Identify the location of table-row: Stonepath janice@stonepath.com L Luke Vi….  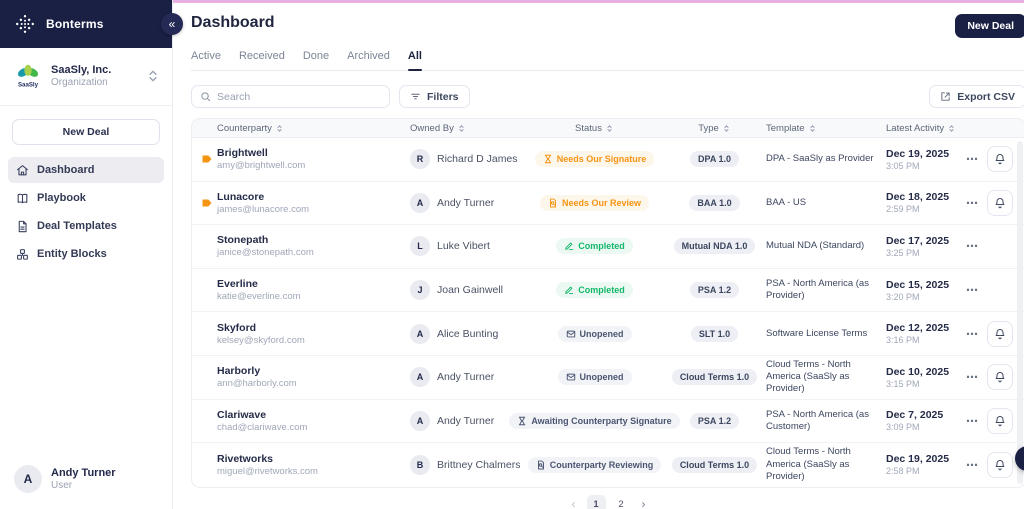
(608, 247).